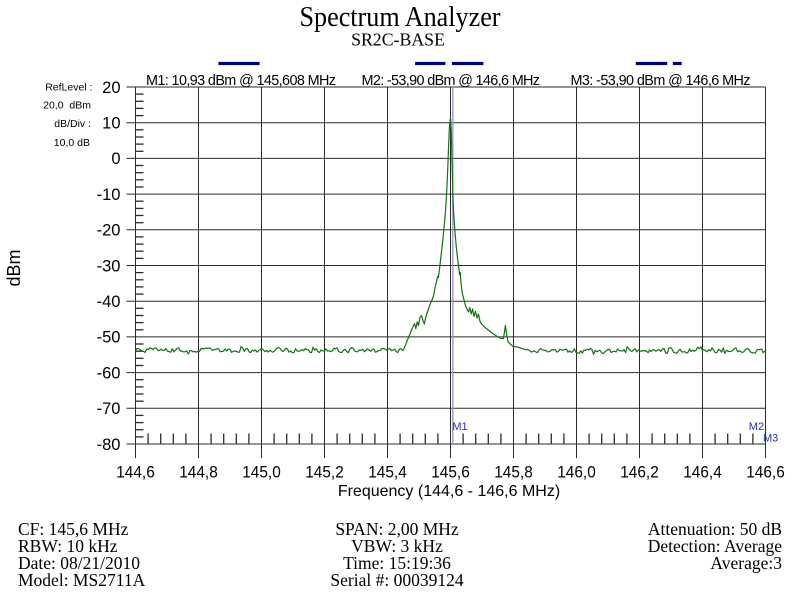 This screenshot has width=800, height=600. I want to click on svg-text: 146,2, so click(639, 472).